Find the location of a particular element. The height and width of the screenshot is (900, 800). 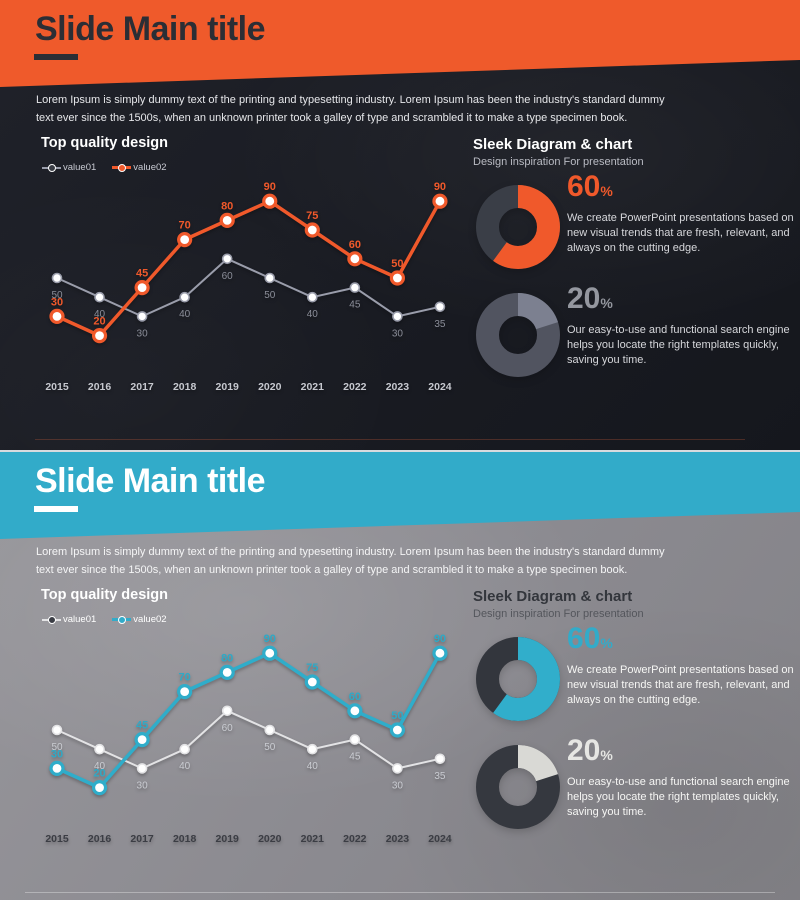

svg-text: 2022 is located at coordinates (355, 387).